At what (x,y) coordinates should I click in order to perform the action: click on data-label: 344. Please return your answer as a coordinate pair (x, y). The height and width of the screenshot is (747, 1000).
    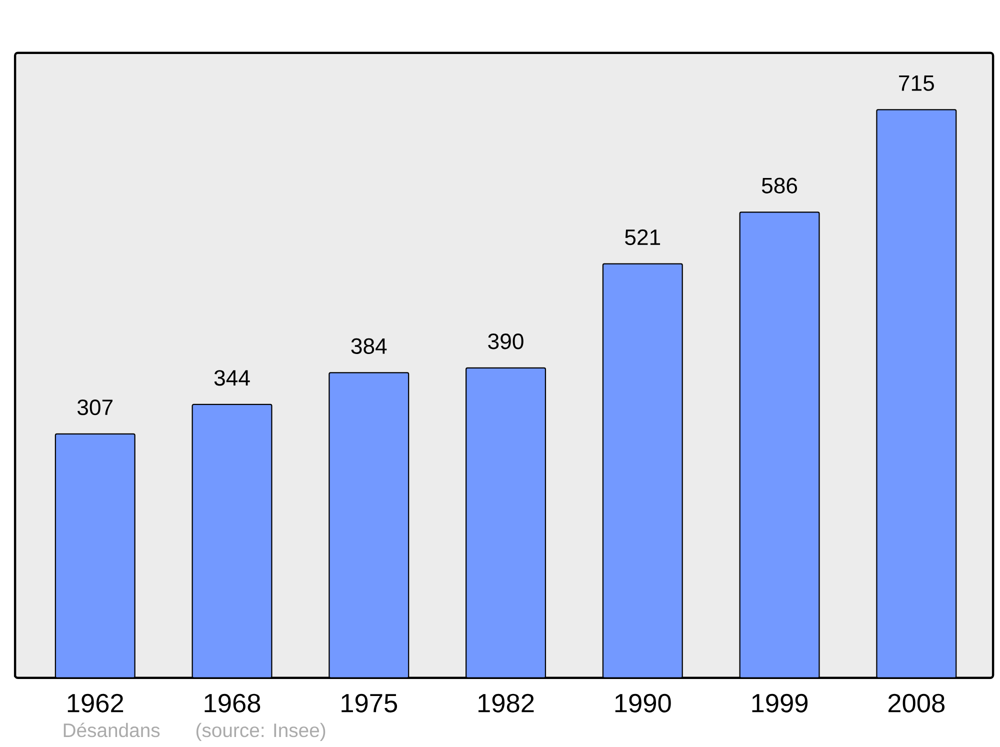
    Looking at the image, I should click on (232, 378).